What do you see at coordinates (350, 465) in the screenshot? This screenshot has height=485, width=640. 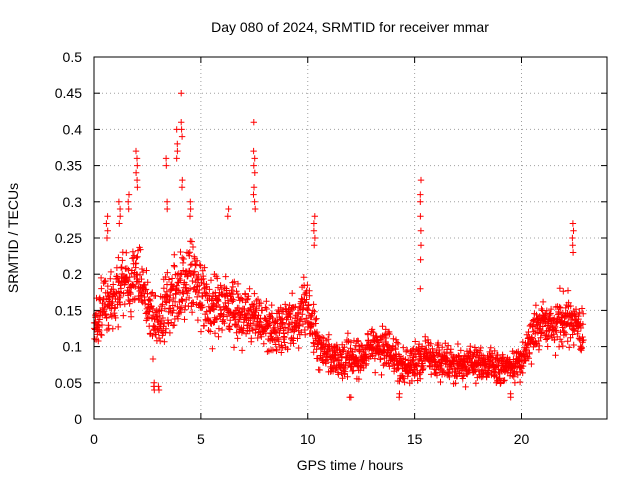 I see `x-axis-label: GPS time / hours` at bounding box center [350, 465].